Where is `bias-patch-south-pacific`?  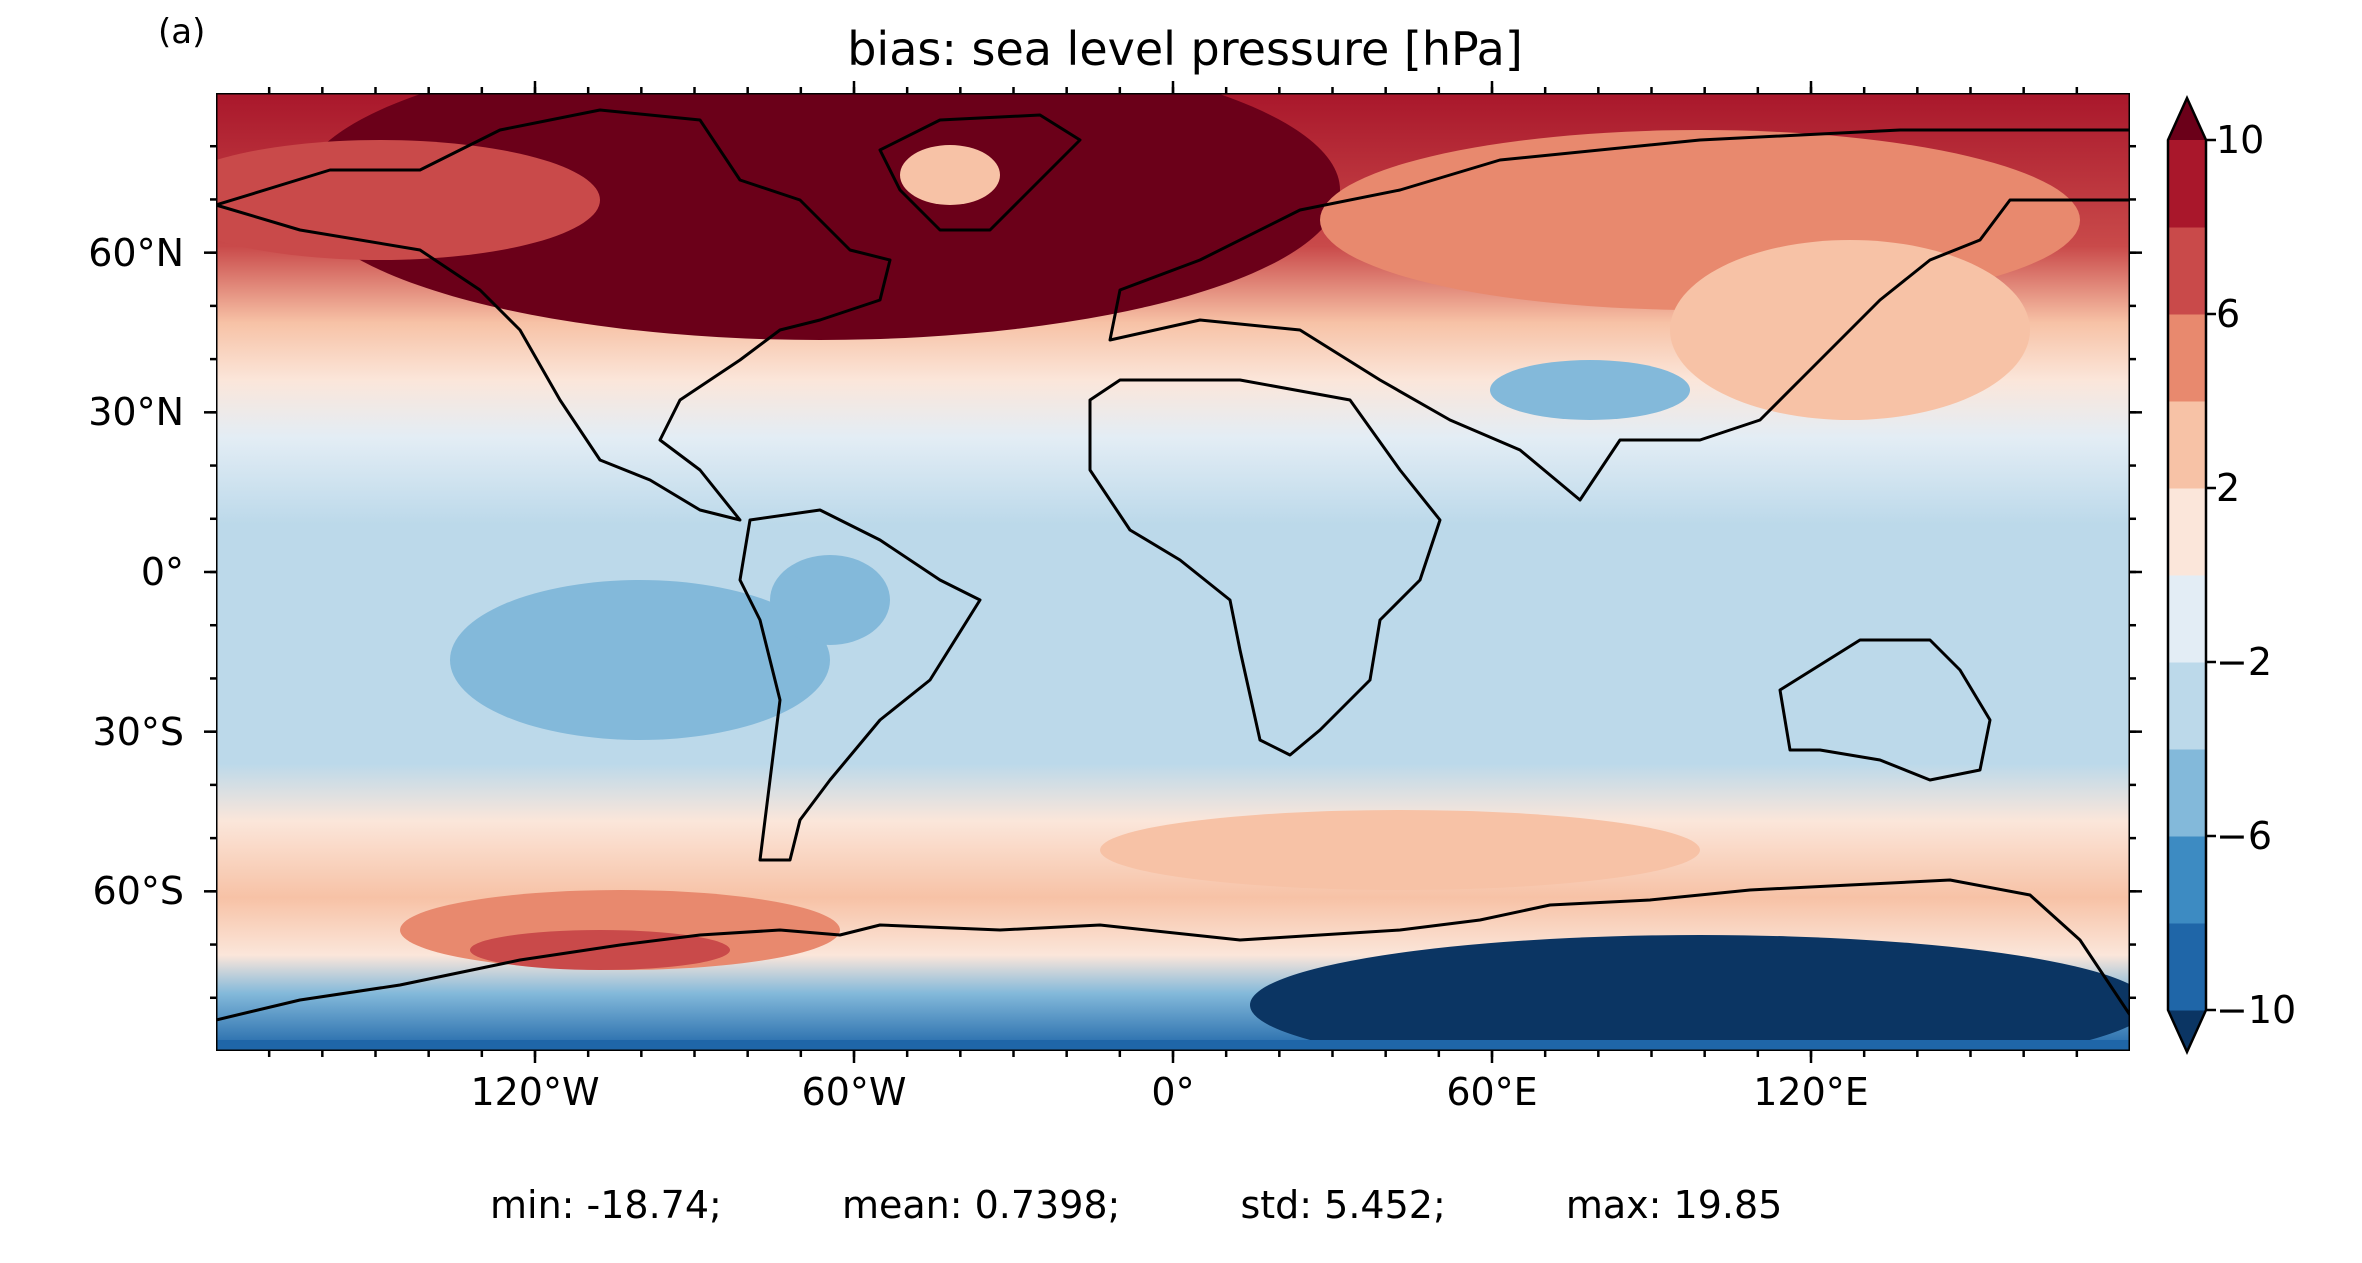 bias-patch-south-pacific is located at coordinates (640, 660).